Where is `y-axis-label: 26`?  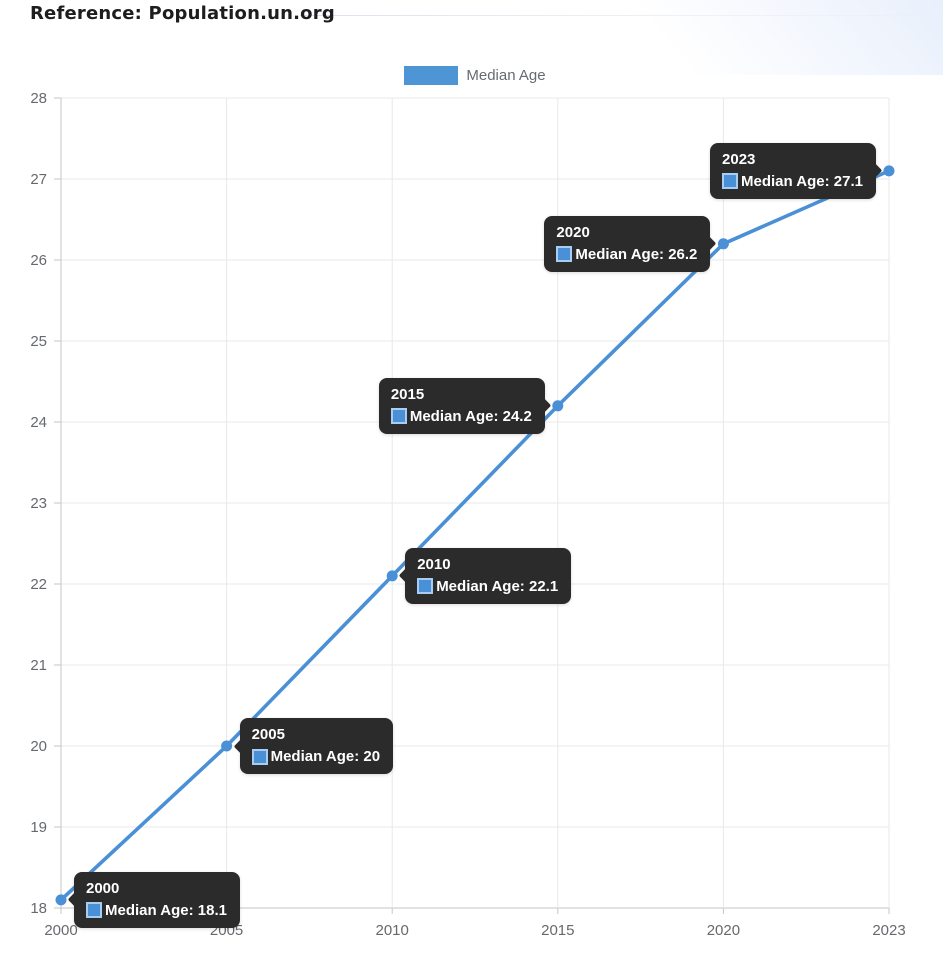
y-axis-label: 26 is located at coordinates (38, 260).